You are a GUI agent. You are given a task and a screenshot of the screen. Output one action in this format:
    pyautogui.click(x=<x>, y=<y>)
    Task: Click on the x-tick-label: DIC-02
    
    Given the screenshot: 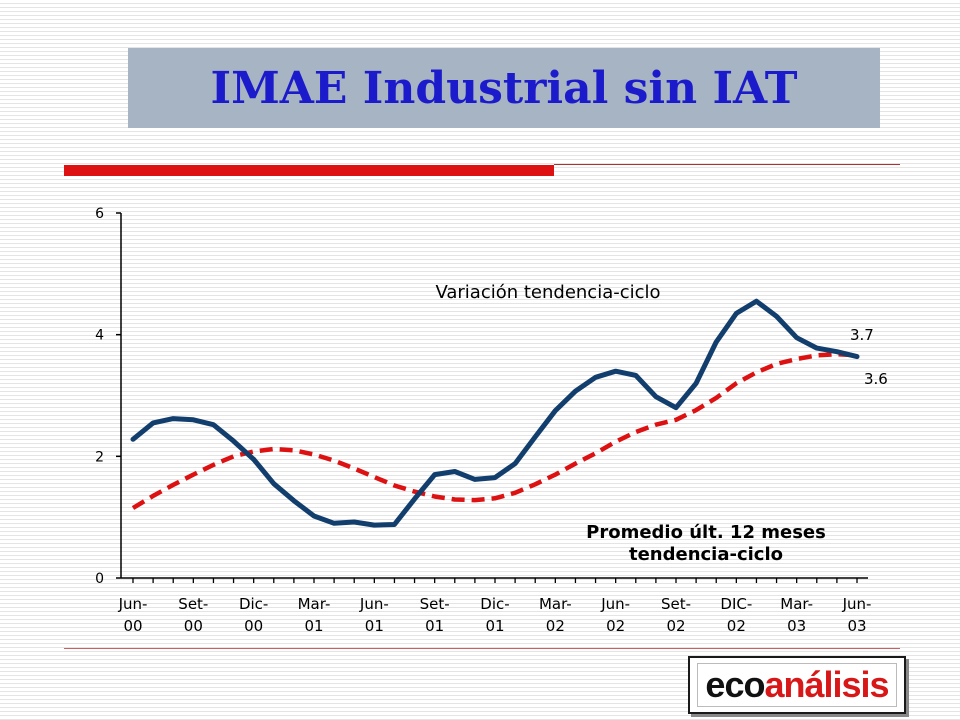 What is the action you would take?
    pyautogui.click(x=736, y=615)
    